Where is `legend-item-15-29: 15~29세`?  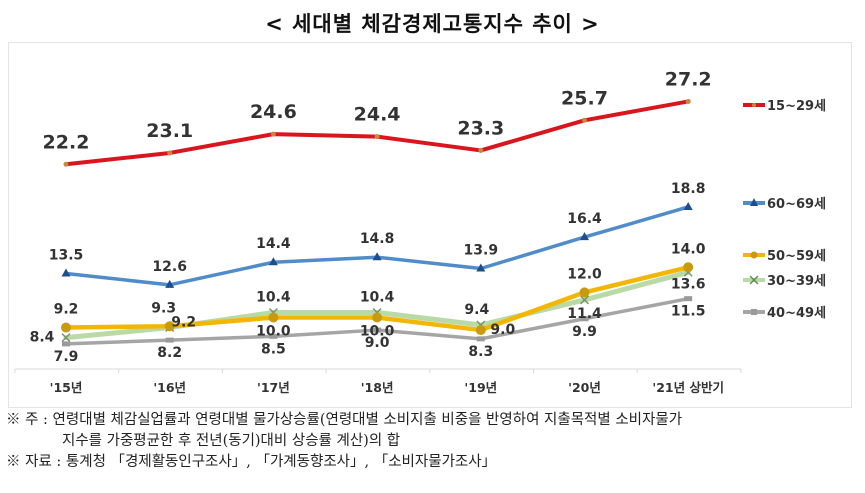
legend-item-15-29: 15~29세 is located at coordinates (784, 104).